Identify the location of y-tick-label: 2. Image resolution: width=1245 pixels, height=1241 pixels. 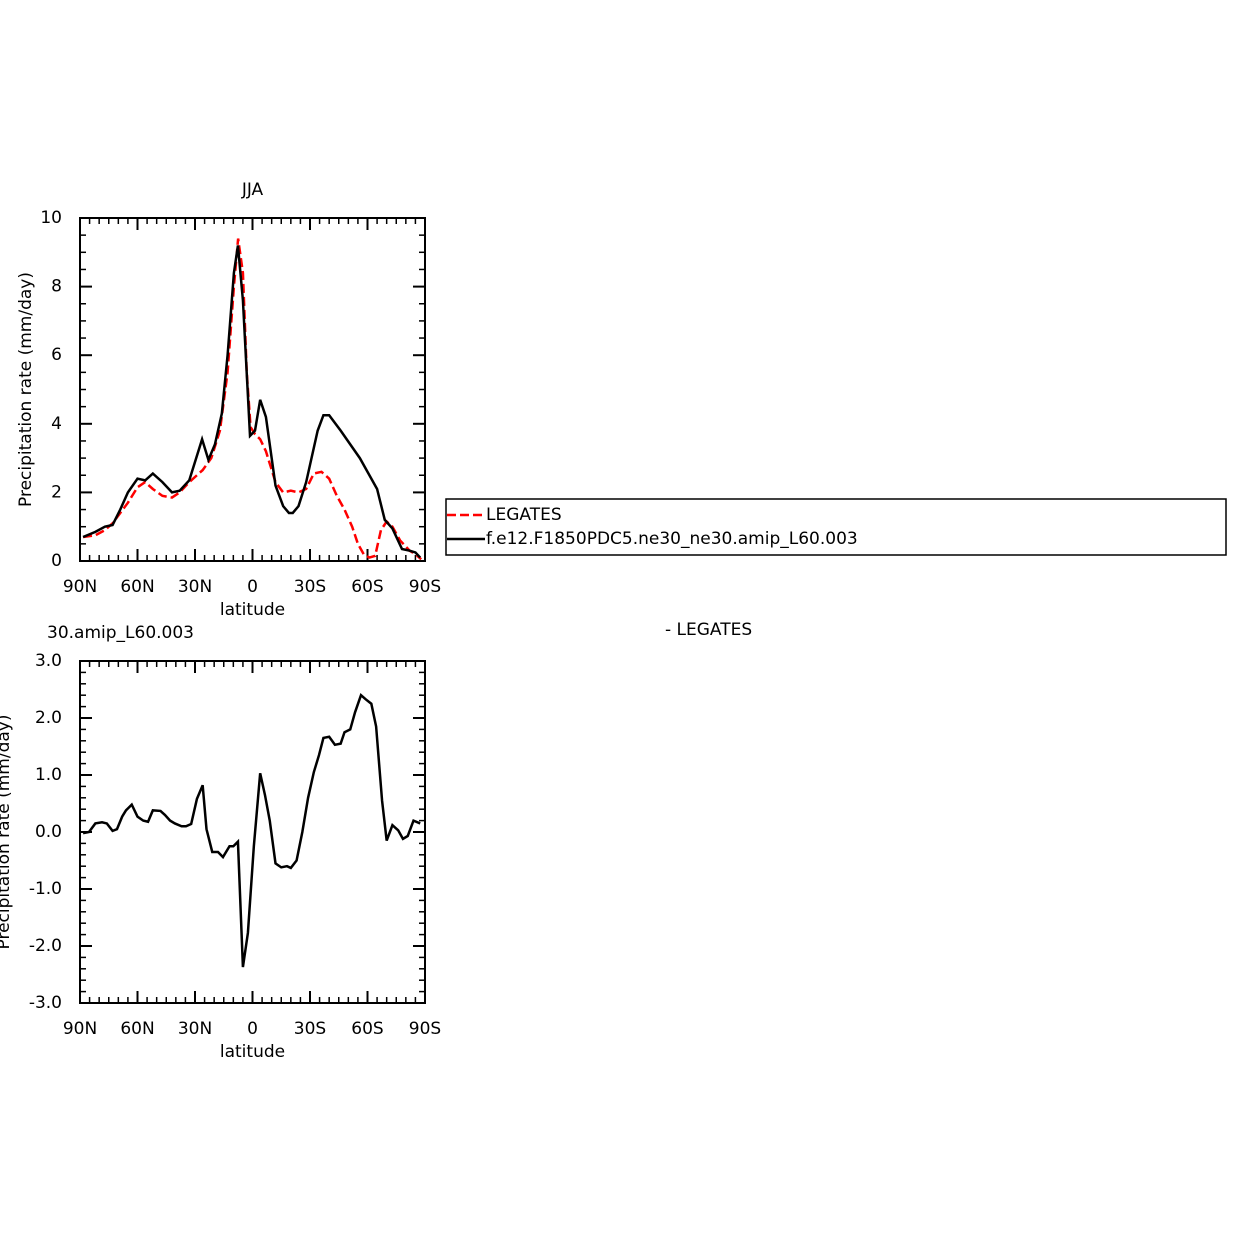
(56, 492).